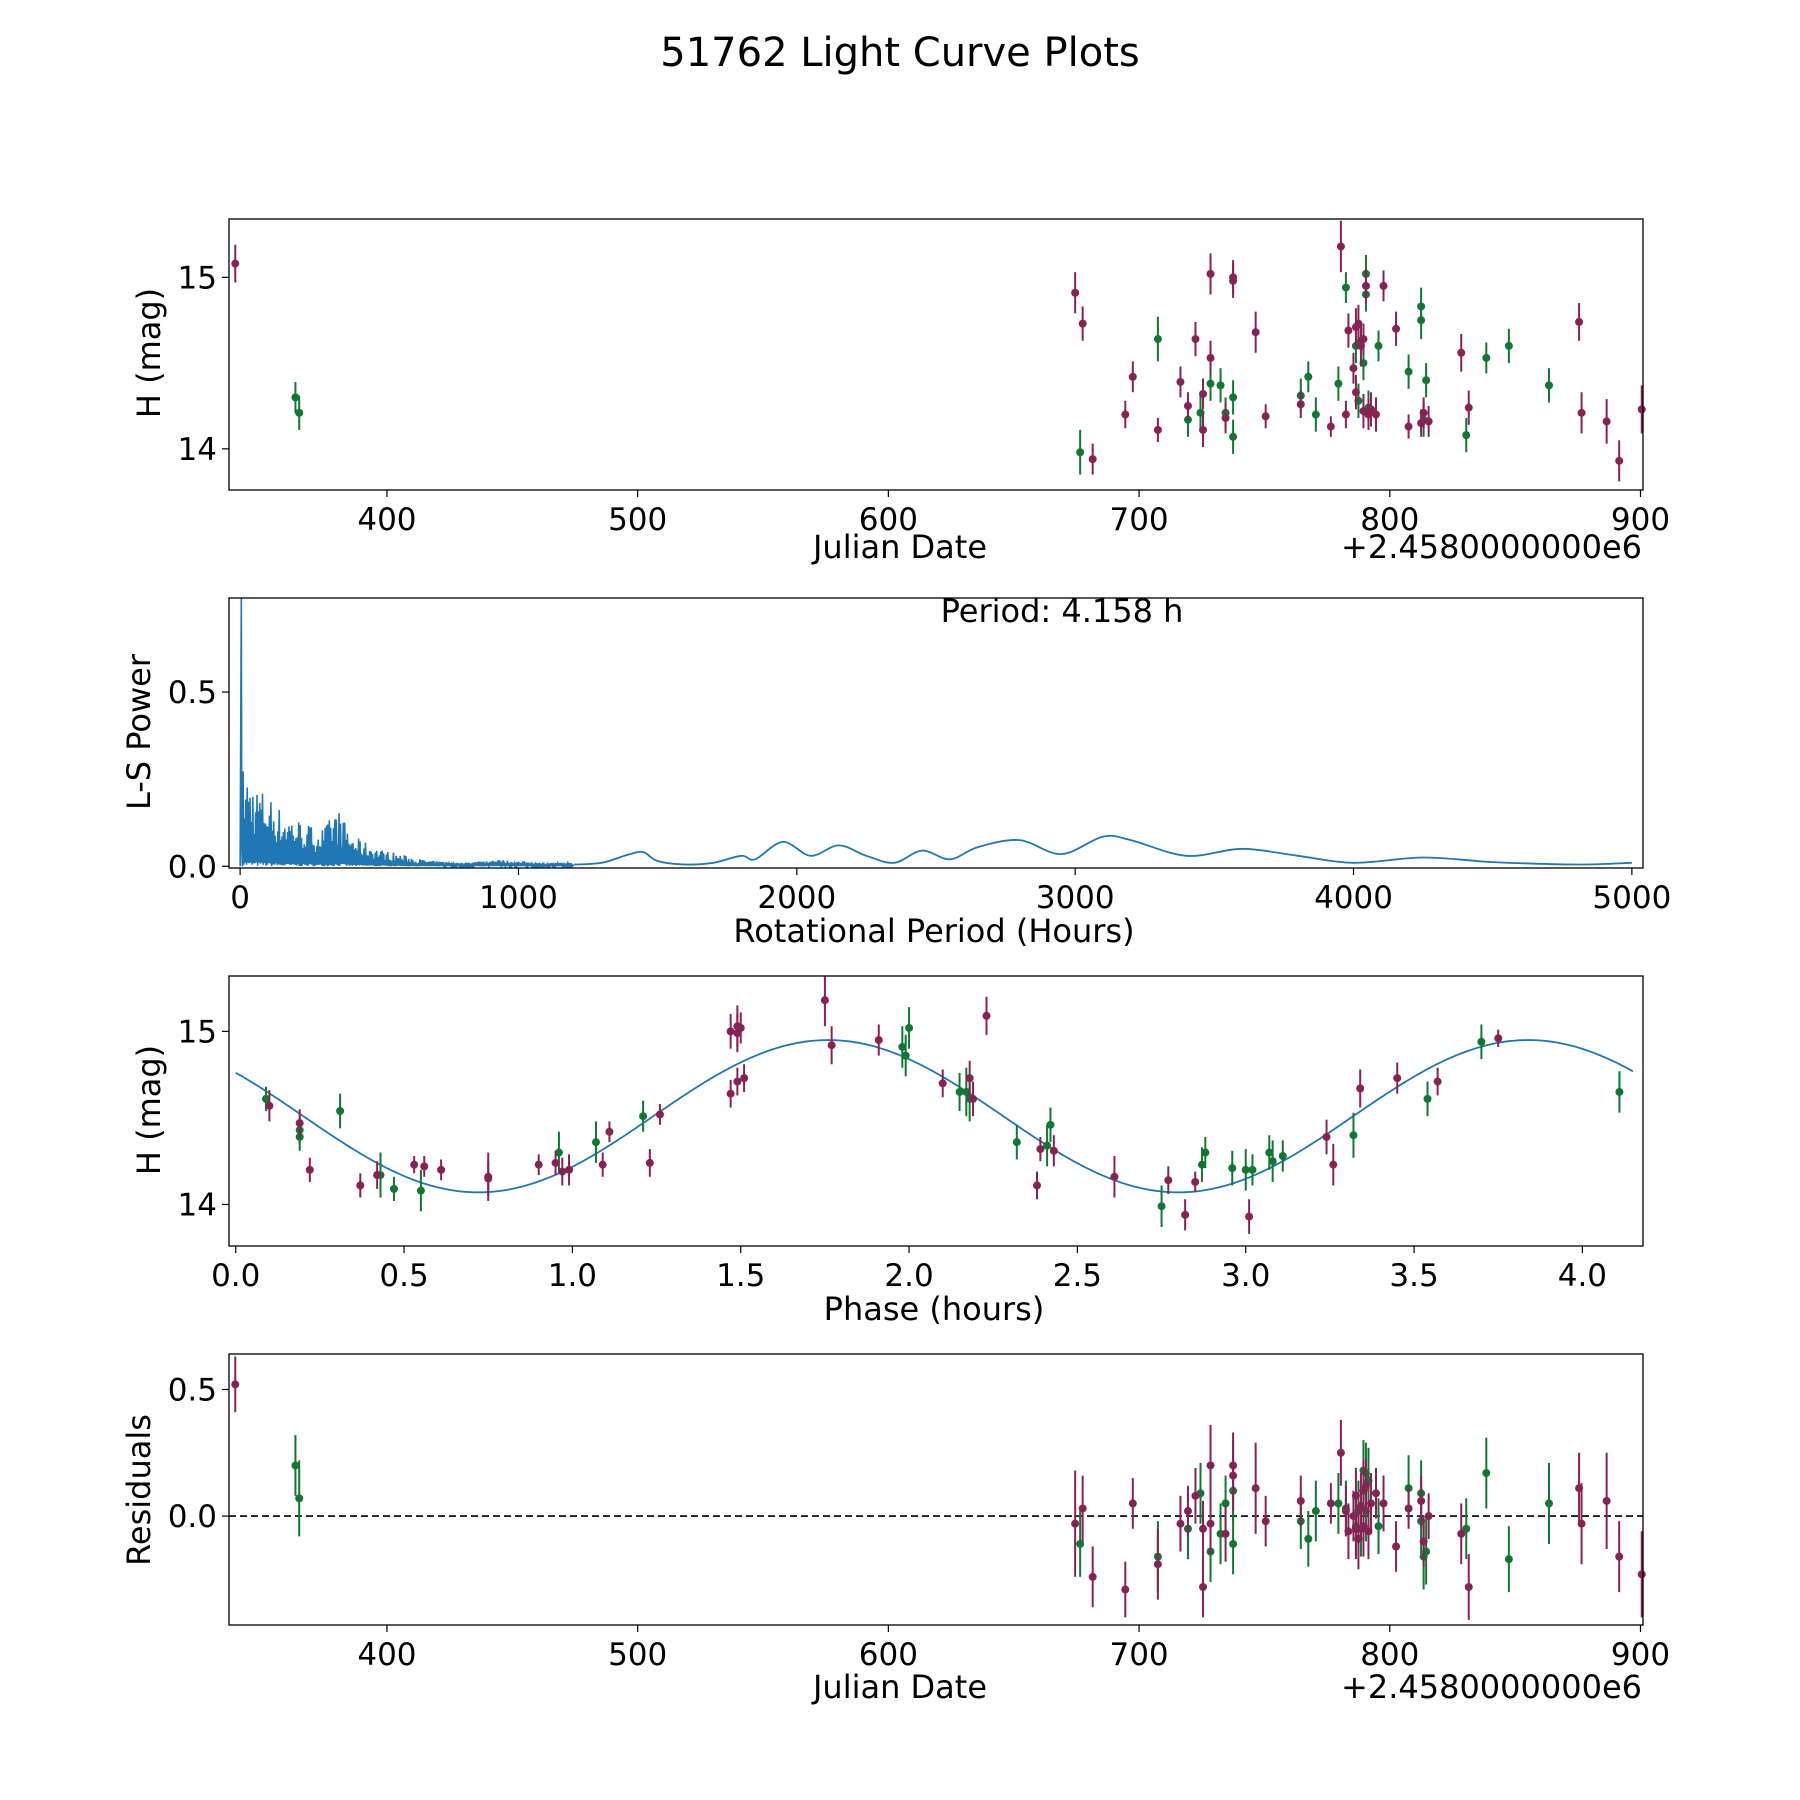 The height and width of the screenshot is (1800, 1800). Describe the element at coordinates (1389, 520) in the screenshot. I see `lightcurve-xtick-label: 800` at that location.